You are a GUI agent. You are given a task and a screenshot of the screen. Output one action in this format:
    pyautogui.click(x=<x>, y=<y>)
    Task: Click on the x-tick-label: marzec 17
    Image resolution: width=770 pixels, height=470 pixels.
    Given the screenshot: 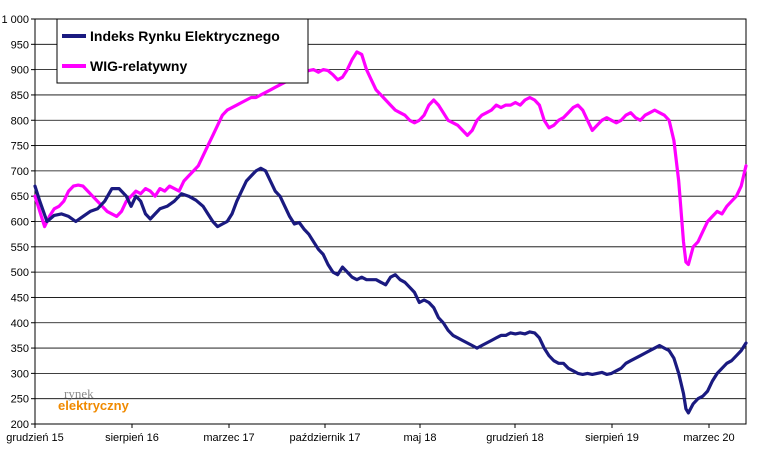 What is the action you would take?
    pyautogui.click(x=228, y=438)
    